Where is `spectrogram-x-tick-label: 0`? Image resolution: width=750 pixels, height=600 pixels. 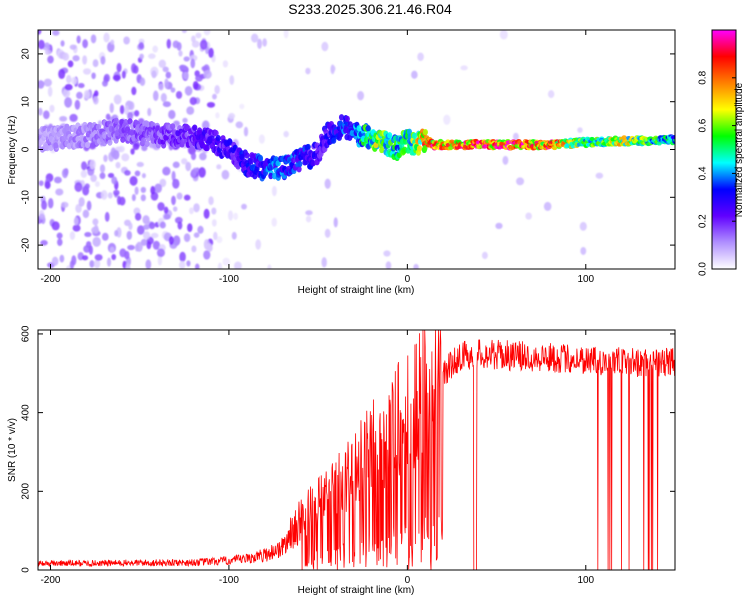 spectrogram-x-tick-label: 0 is located at coordinates (408, 279).